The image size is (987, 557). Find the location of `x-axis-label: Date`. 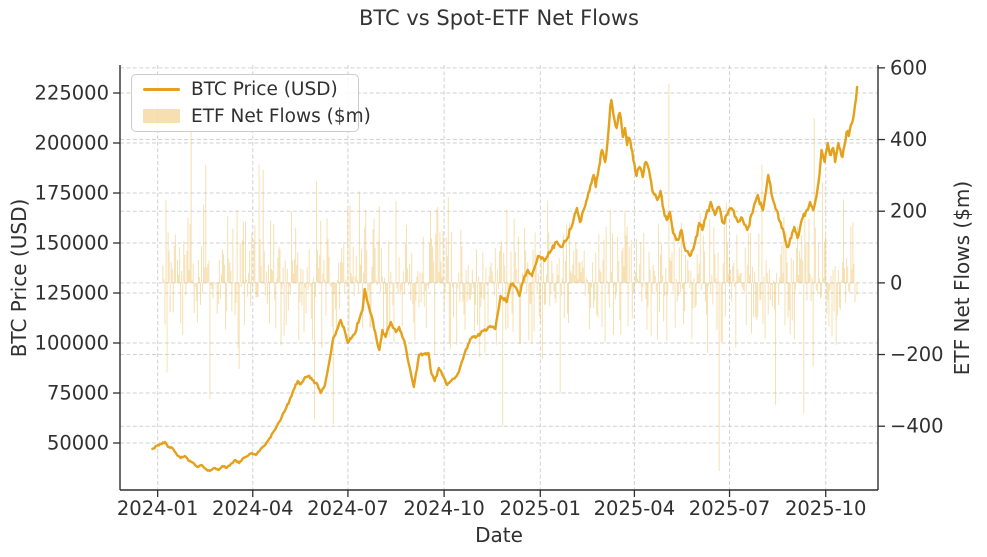

x-axis-label: Date is located at coordinates (499, 535).